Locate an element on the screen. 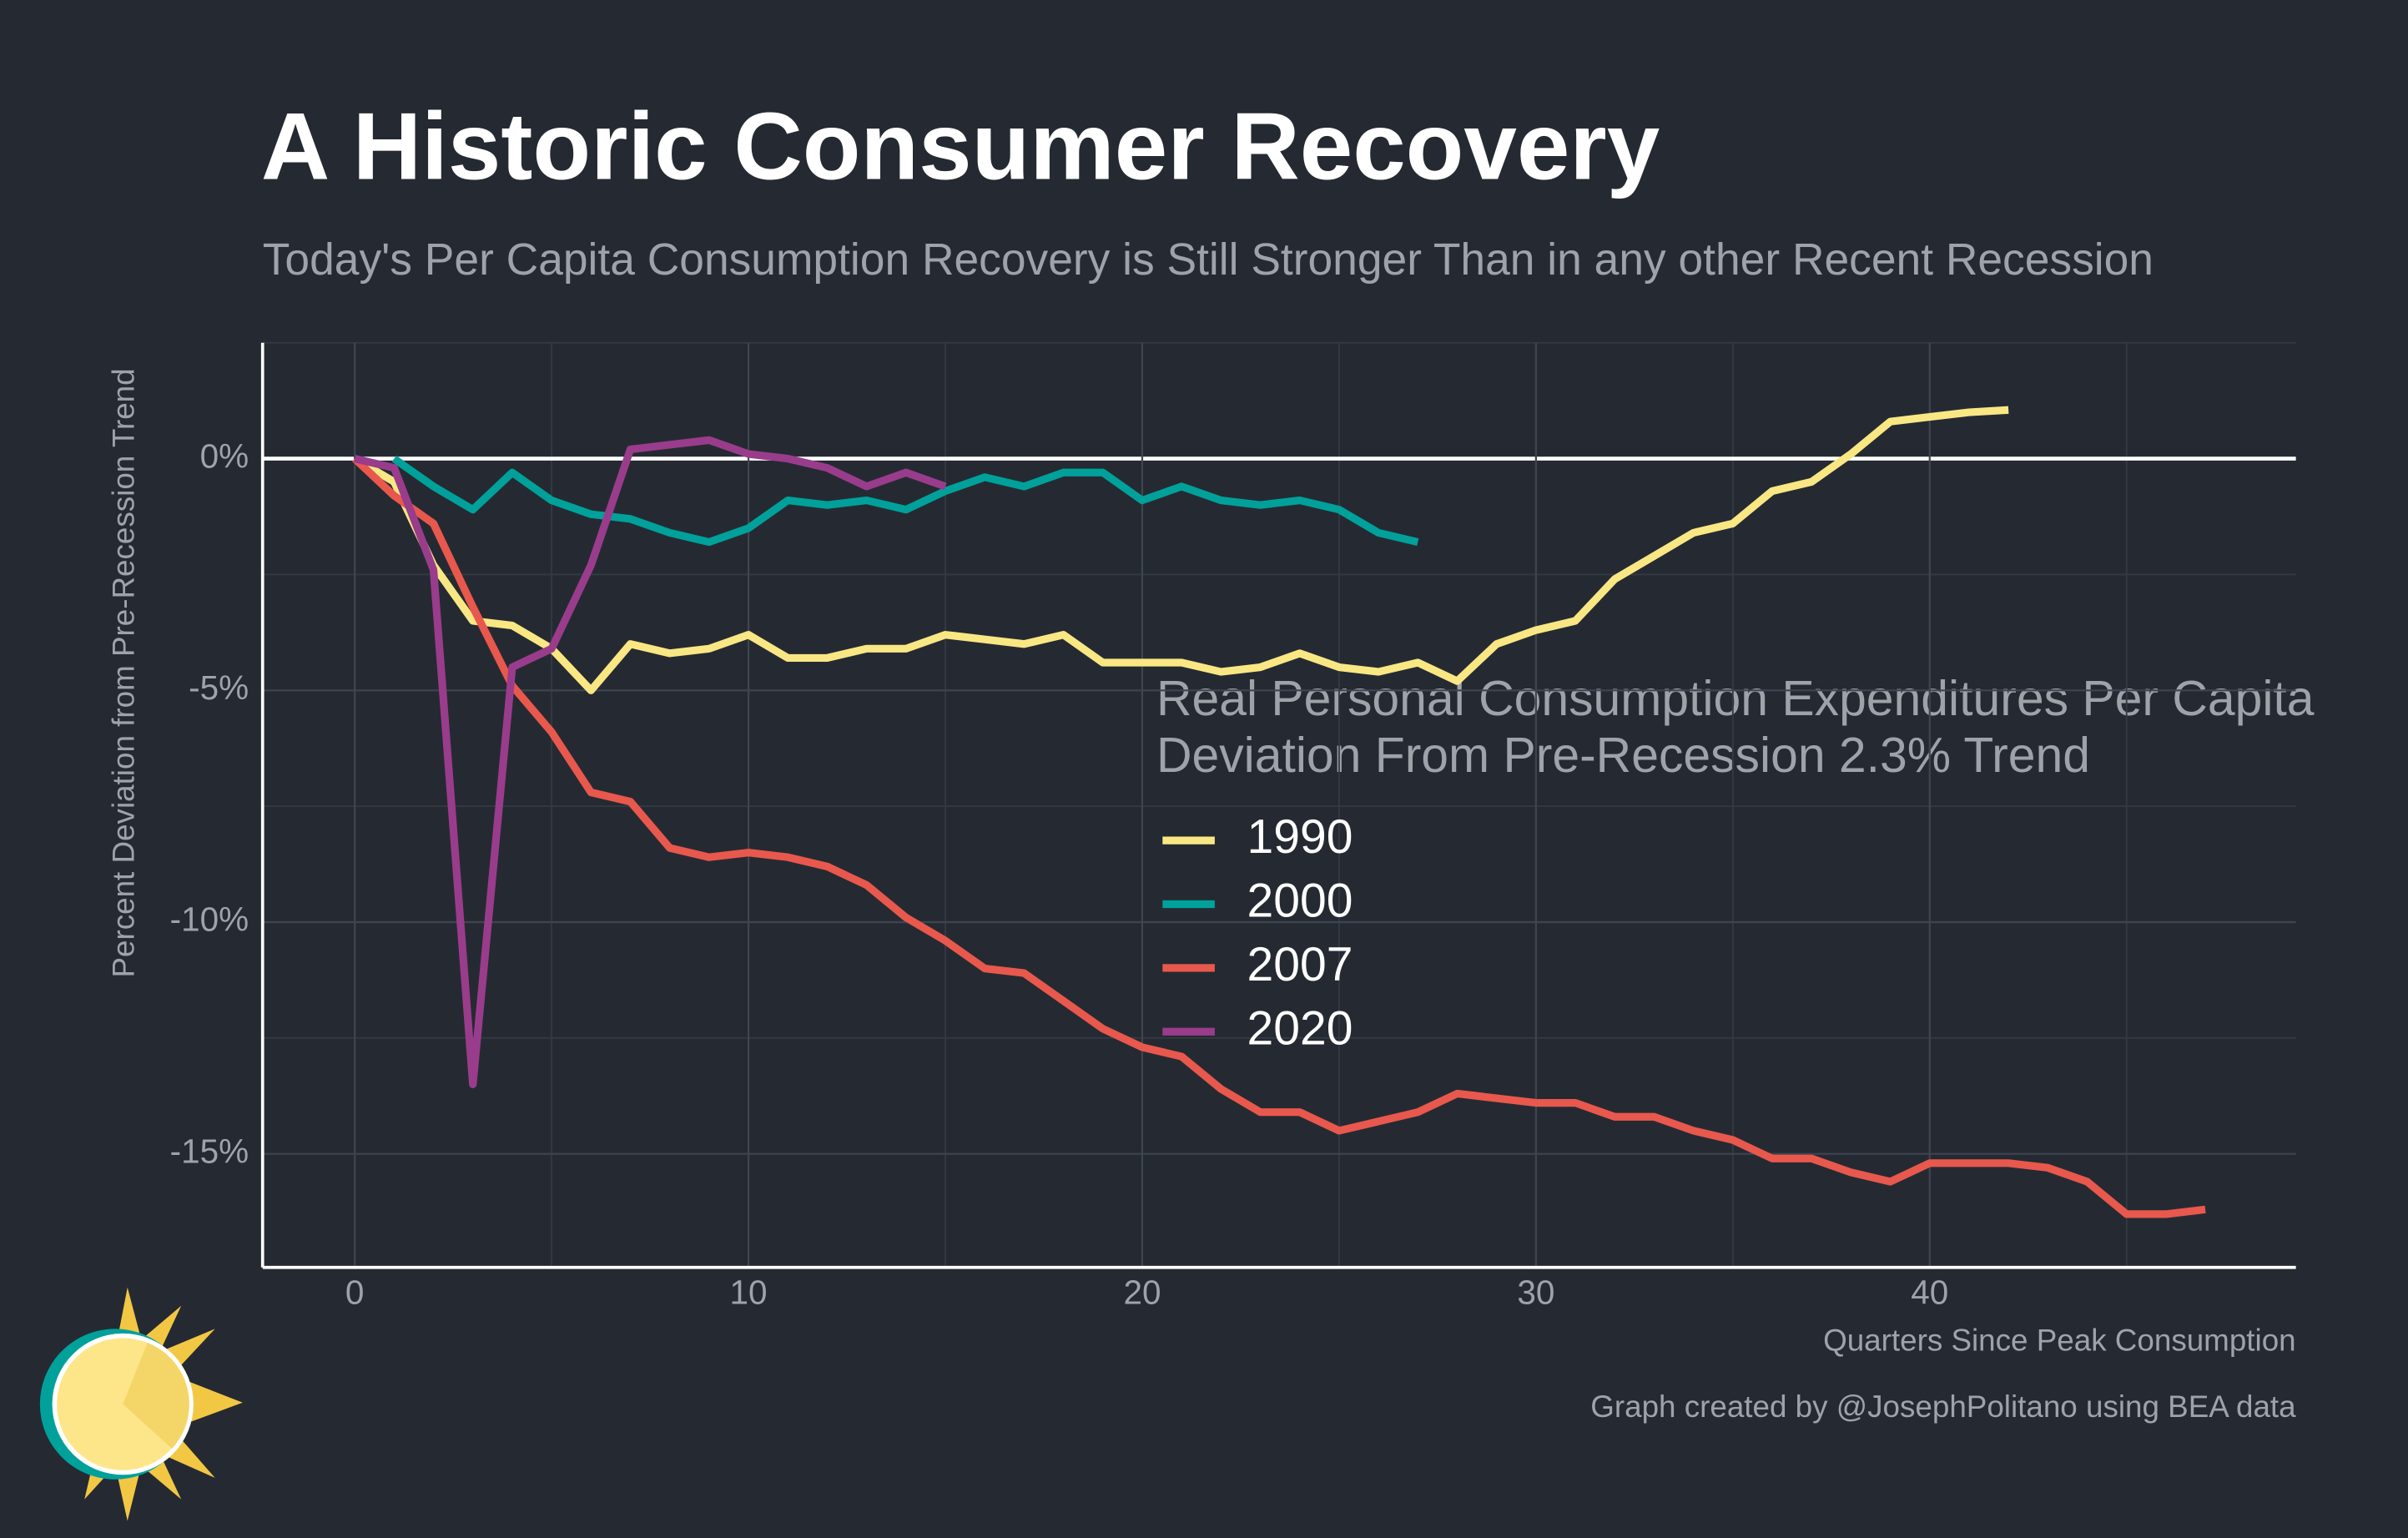  legend-label: 2007 is located at coordinates (1300, 965).